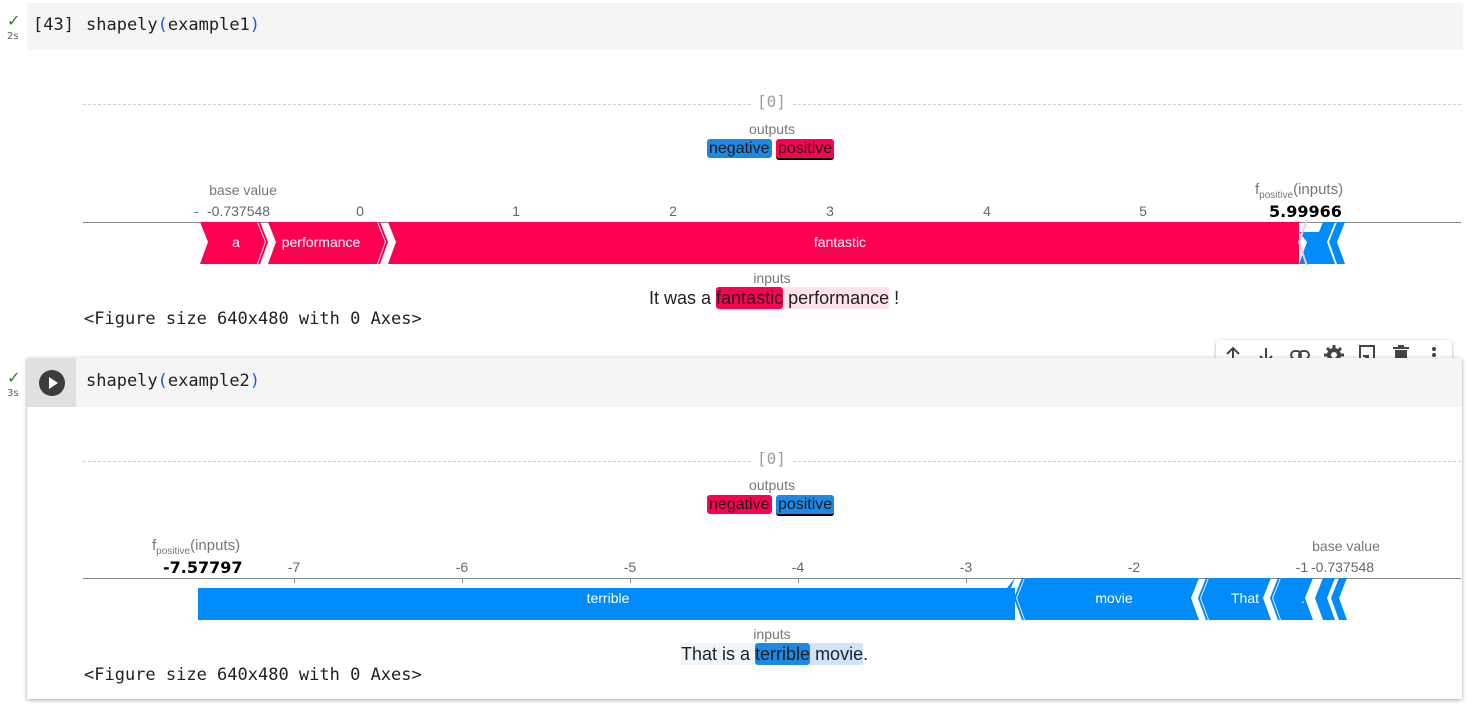 The width and height of the screenshot is (1467, 708). Describe the element at coordinates (196, 211) in the screenshot. I see `axis-tick-truncated: -` at that location.